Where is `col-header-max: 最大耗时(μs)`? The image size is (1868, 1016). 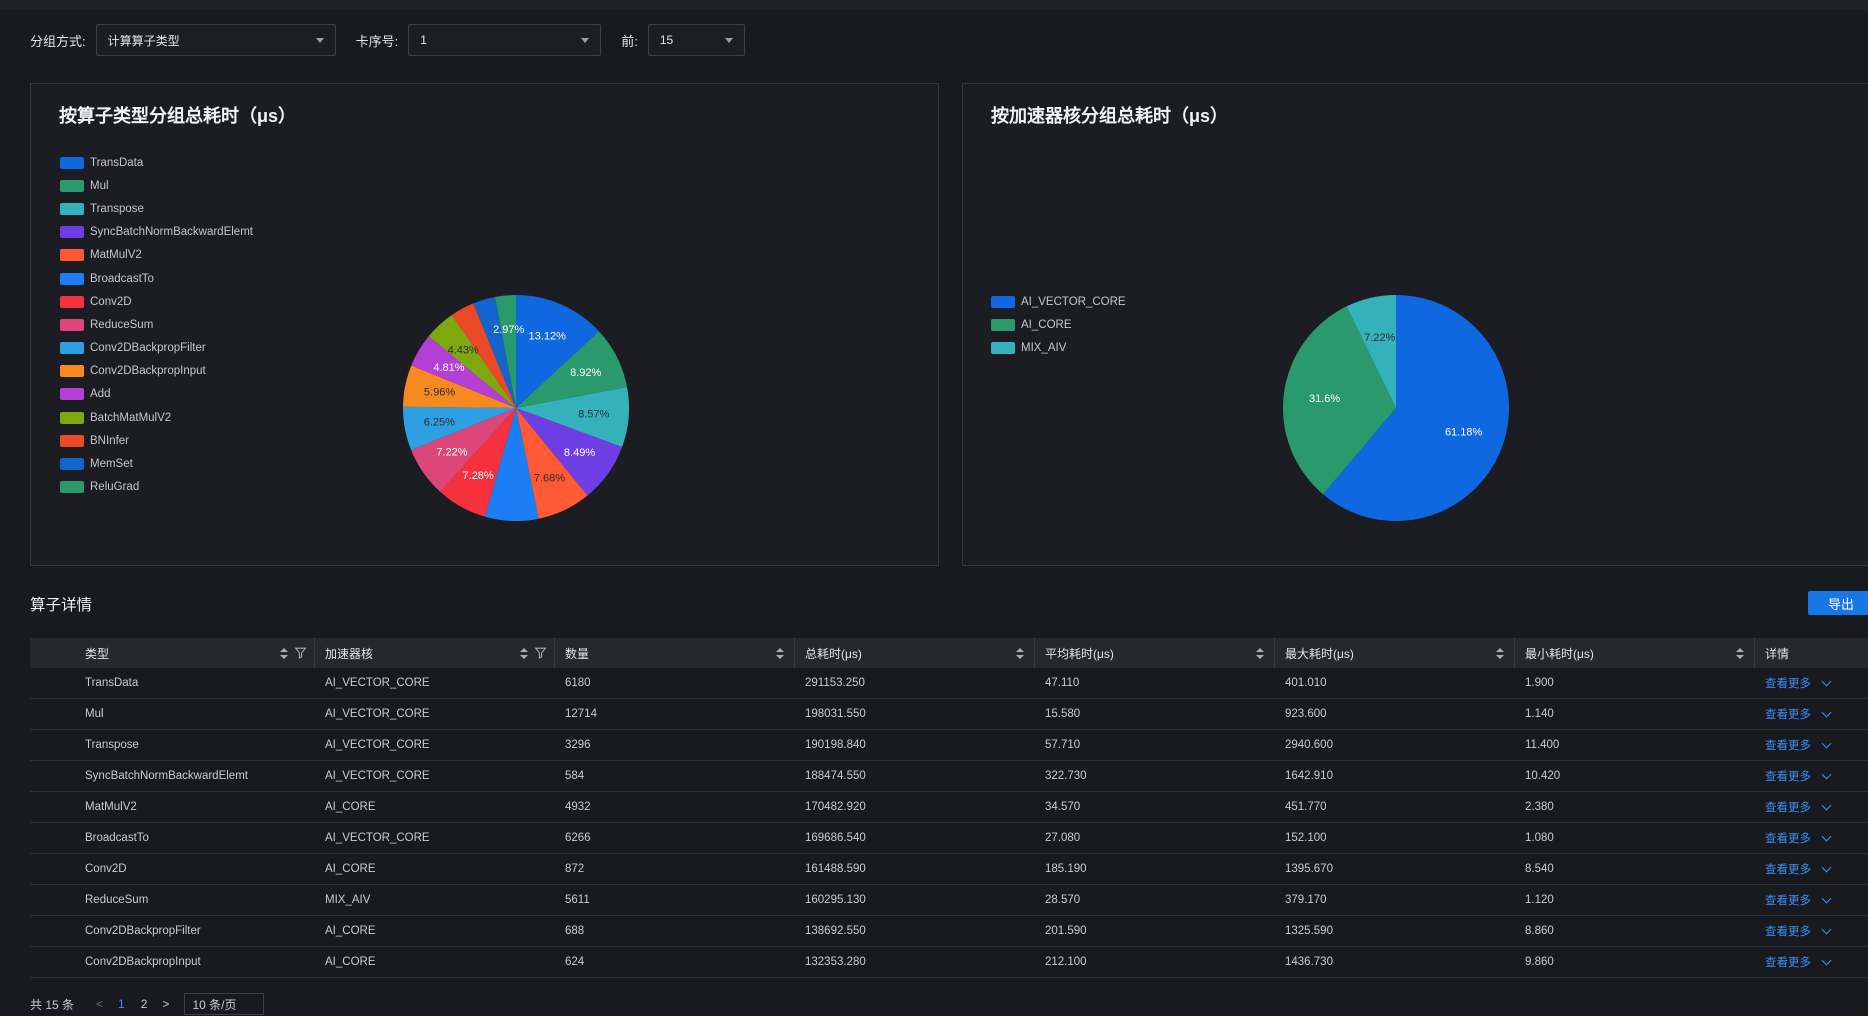 col-header-max: 最大耗时(μs) is located at coordinates (1395, 653).